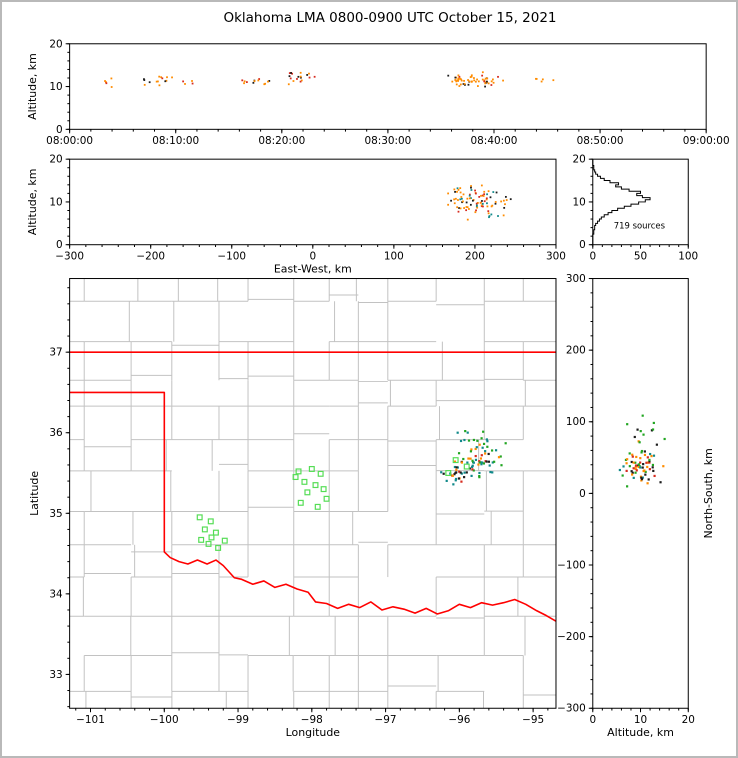 The image size is (738, 758). I want to click on svg-text: −98, so click(312, 720).